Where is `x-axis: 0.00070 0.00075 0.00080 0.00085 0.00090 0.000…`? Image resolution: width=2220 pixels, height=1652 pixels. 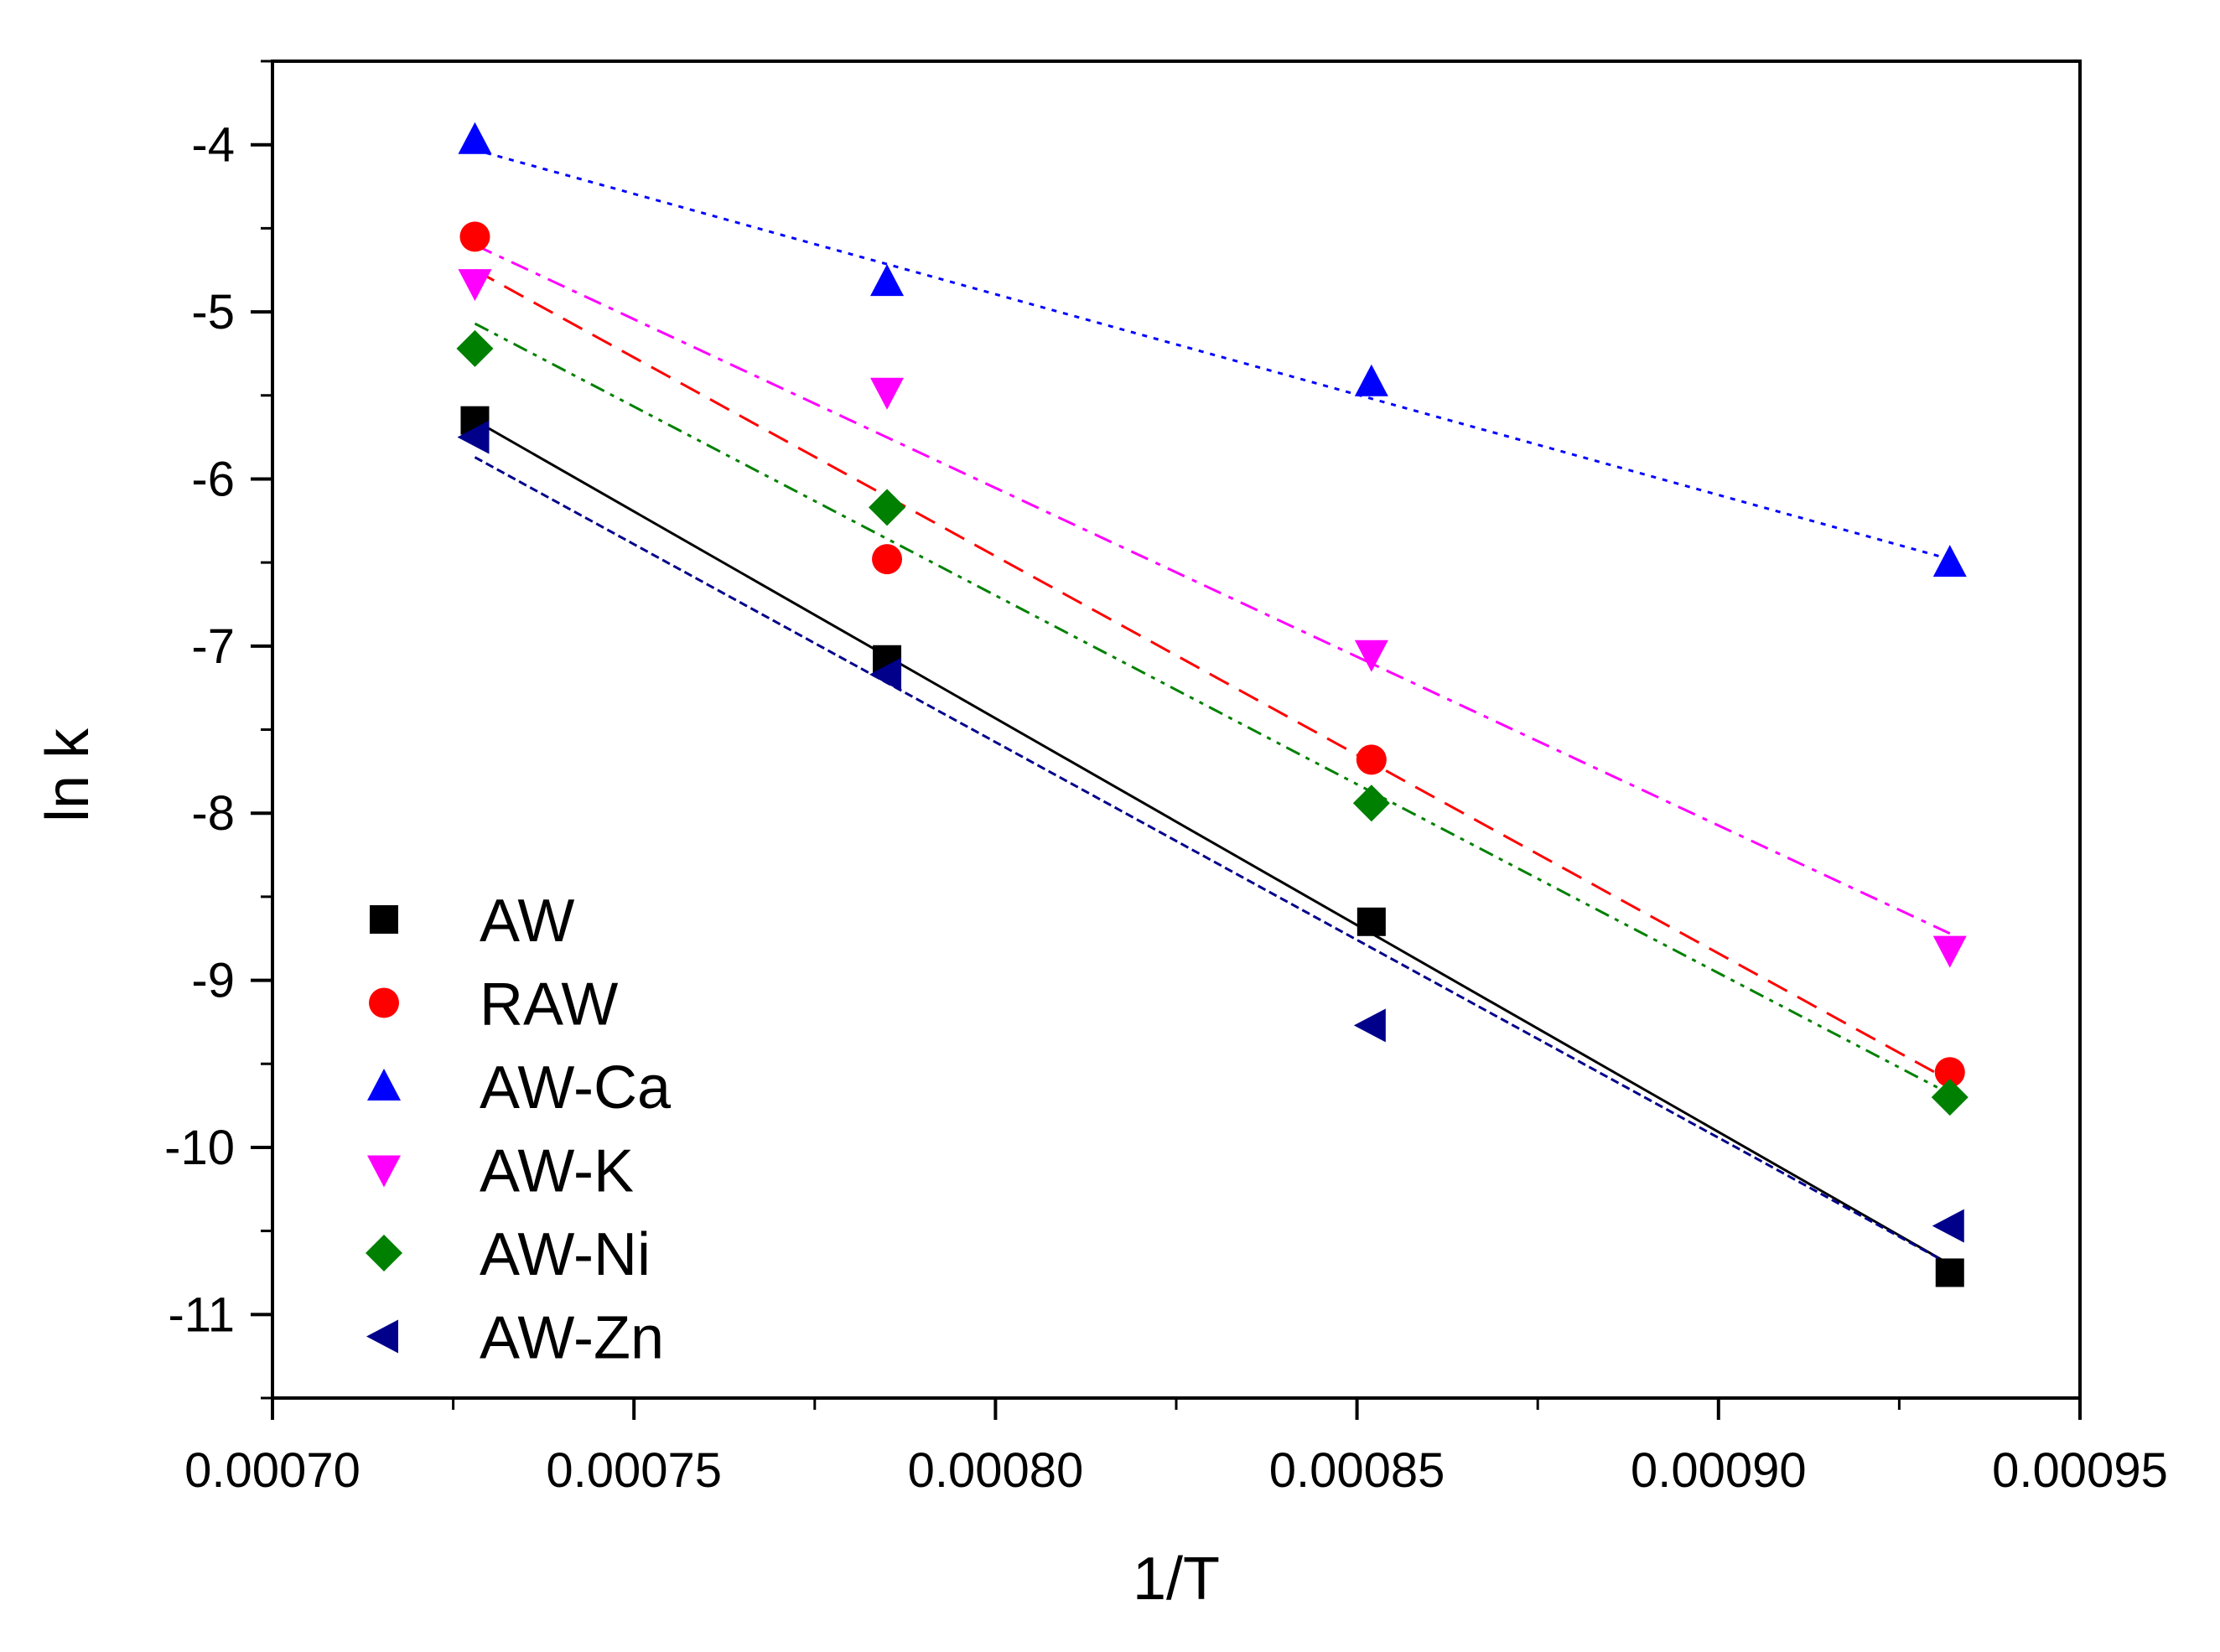
x-axis: 0.00070 0.00075 0.00080 0.00085 0.00090 0.000… is located at coordinates (1176, 1448).